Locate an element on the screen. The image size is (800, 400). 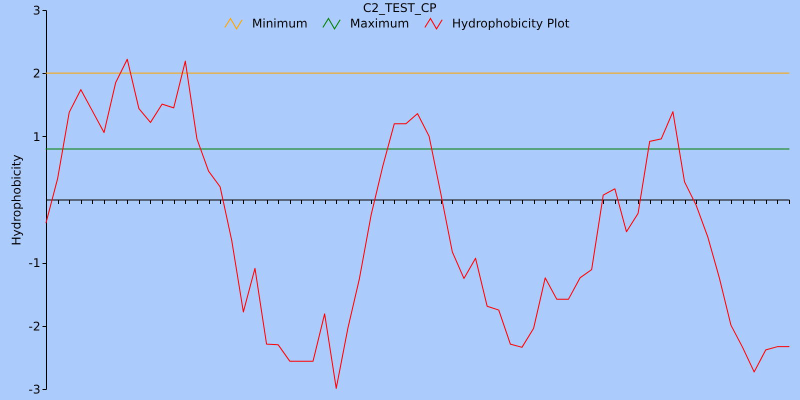
y-tick-label: 2 is located at coordinates (36, 73).